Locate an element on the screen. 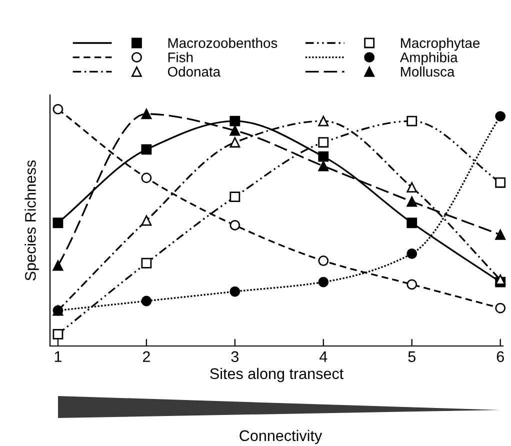 This screenshot has height=446, width=511. x-tick-label: 5 is located at coordinates (412, 356).